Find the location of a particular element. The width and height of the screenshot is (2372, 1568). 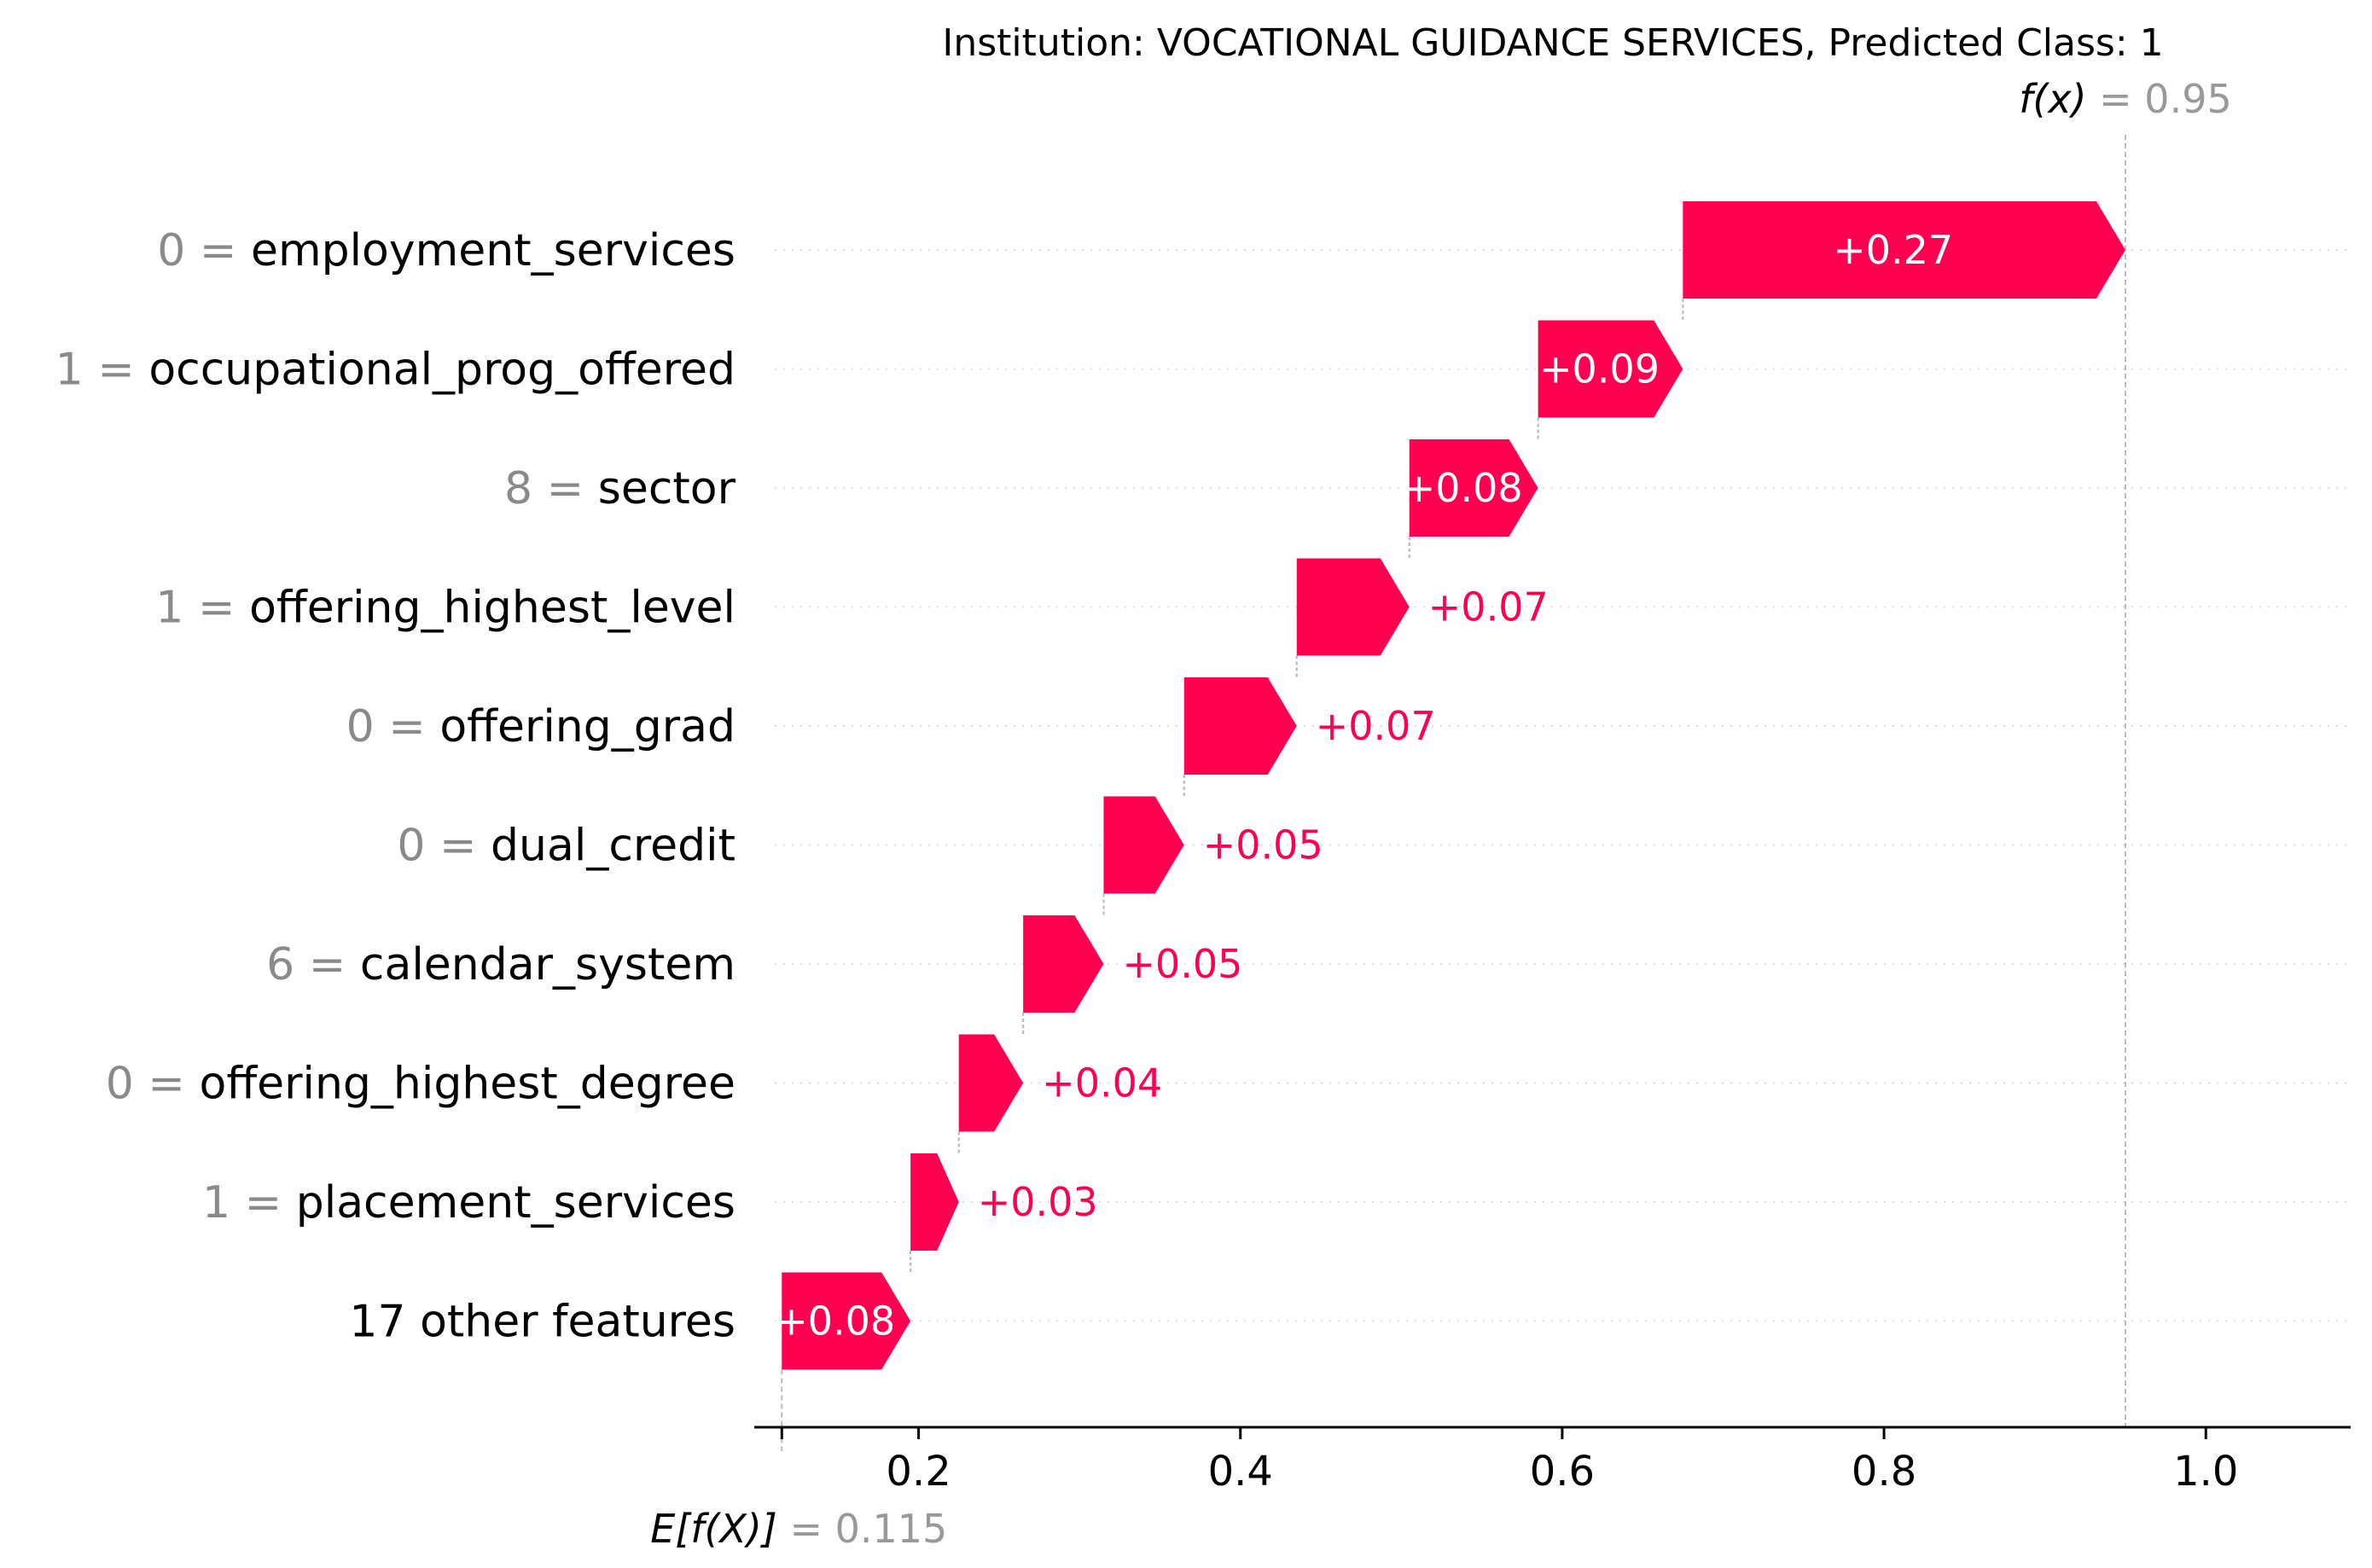

feature-label: 0 = dual_credit is located at coordinates (566, 846).